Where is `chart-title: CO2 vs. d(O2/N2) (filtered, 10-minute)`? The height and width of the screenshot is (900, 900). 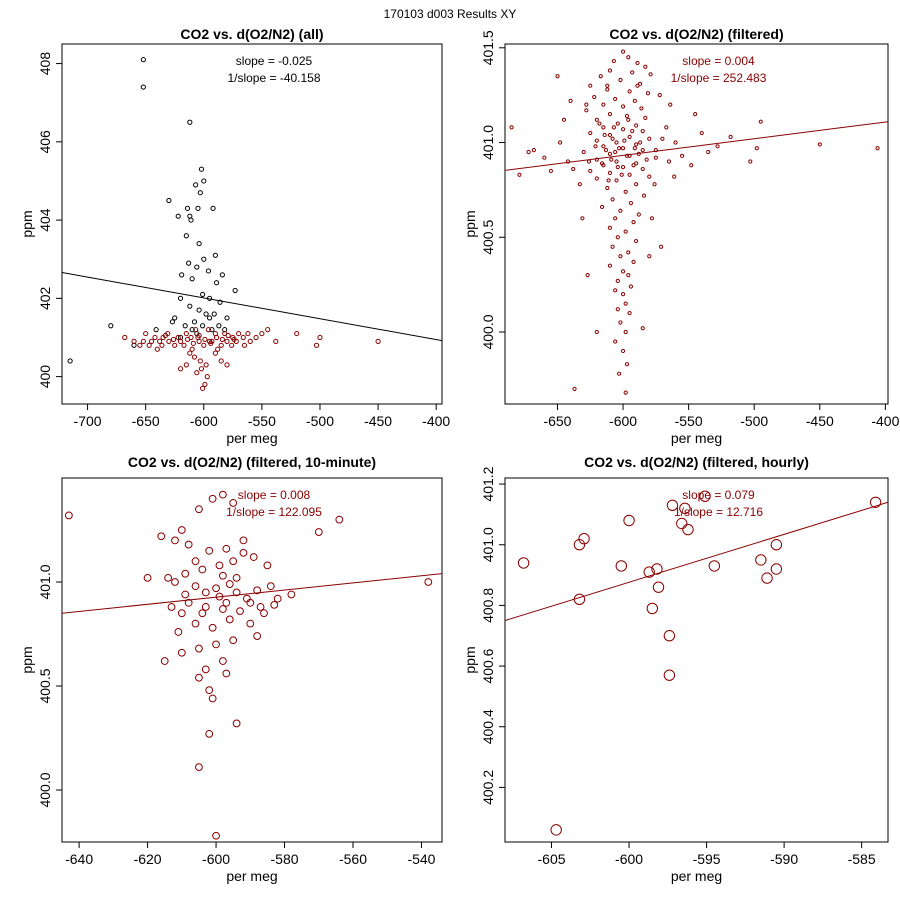
chart-title: CO2 vs. d(O2/N2) (filtered, 10-minute) is located at coordinates (252, 462).